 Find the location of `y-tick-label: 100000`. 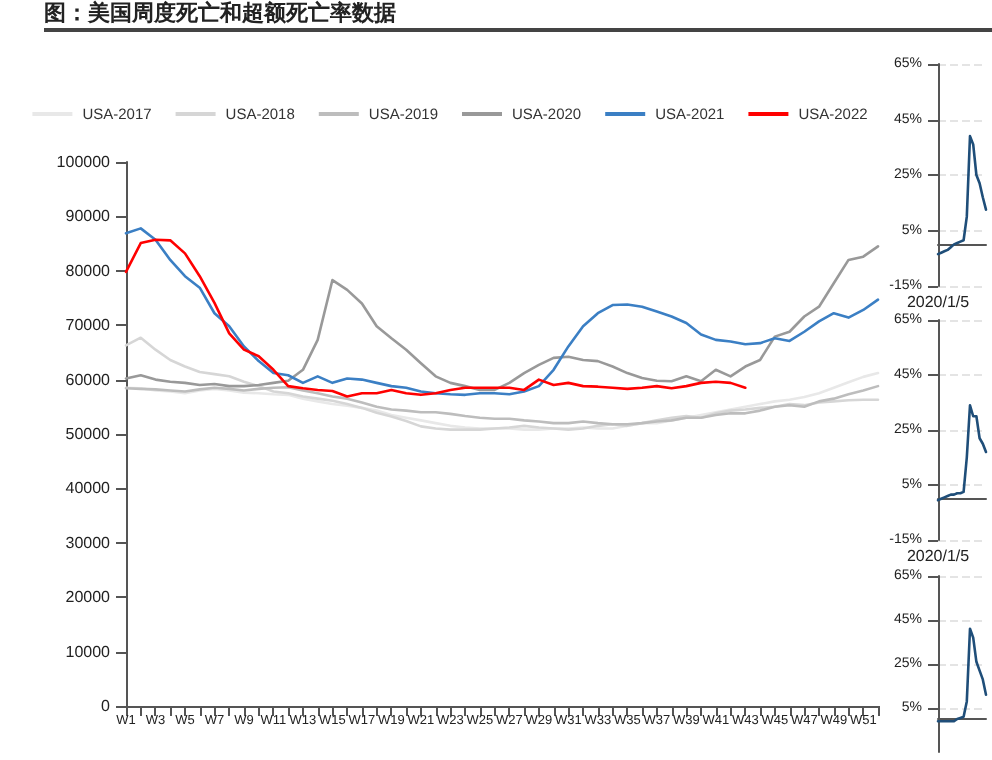

y-tick-label: 100000 is located at coordinates (84, 162).